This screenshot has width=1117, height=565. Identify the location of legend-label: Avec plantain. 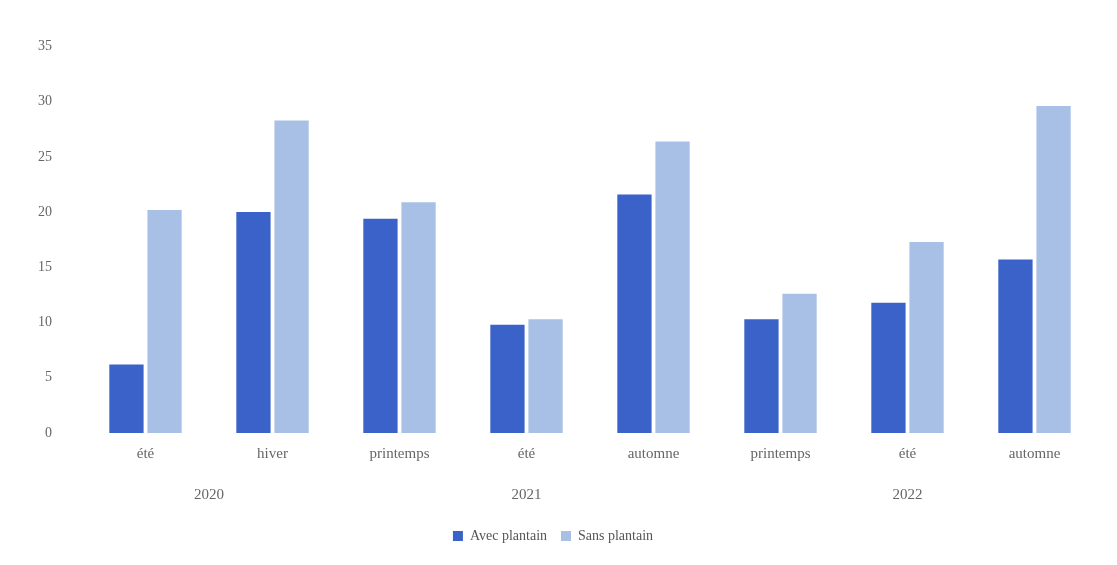
(508, 535).